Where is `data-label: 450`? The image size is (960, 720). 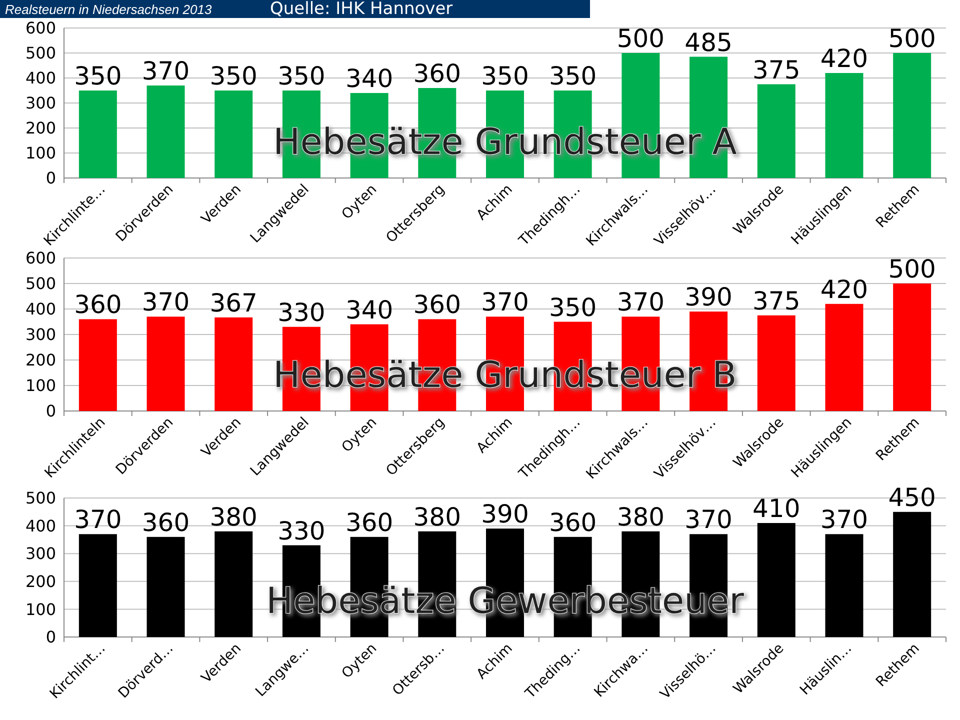 data-label: 450 is located at coordinates (912, 497).